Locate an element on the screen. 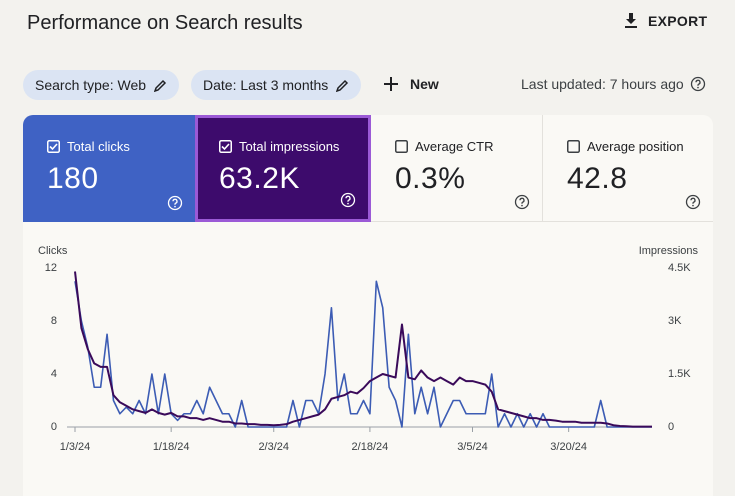  last-updated-label: Last updated: 7 hours ago is located at coordinates (602, 84).